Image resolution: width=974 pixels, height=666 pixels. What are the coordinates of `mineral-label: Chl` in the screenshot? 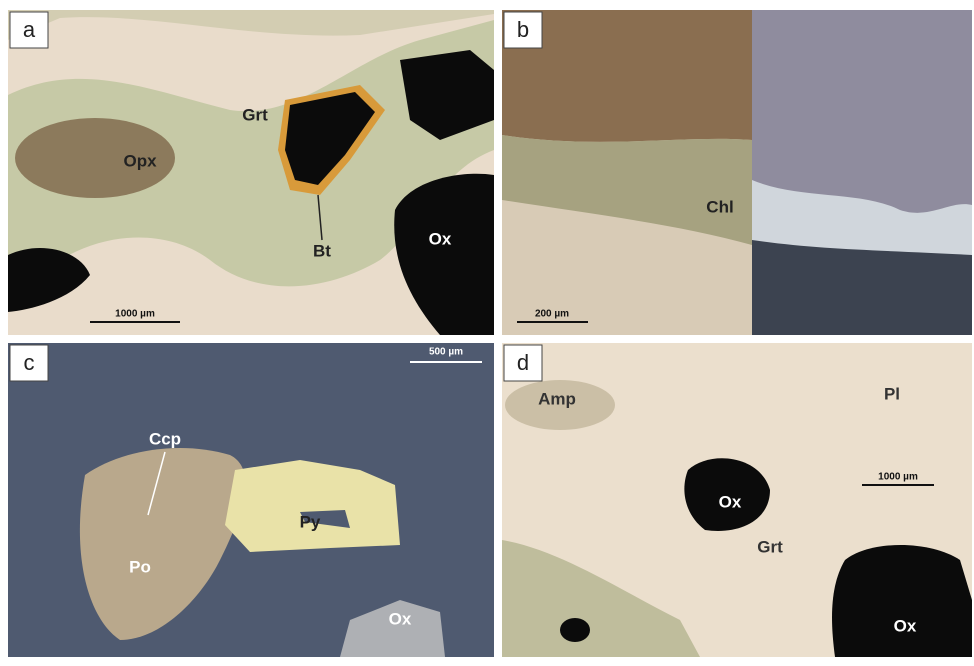 It's located at (719, 206).